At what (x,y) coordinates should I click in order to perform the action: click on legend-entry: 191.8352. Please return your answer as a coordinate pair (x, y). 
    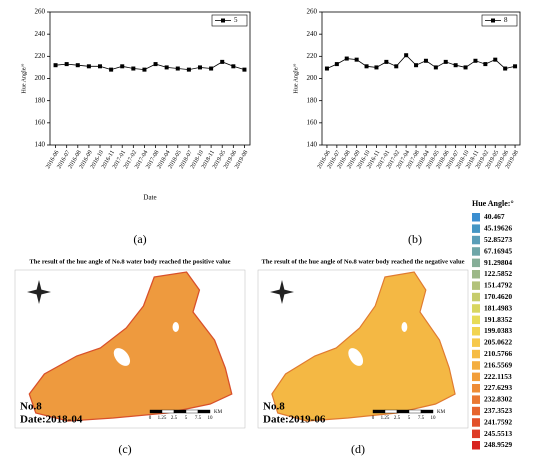
    Looking at the image, I should click on (498, 319).